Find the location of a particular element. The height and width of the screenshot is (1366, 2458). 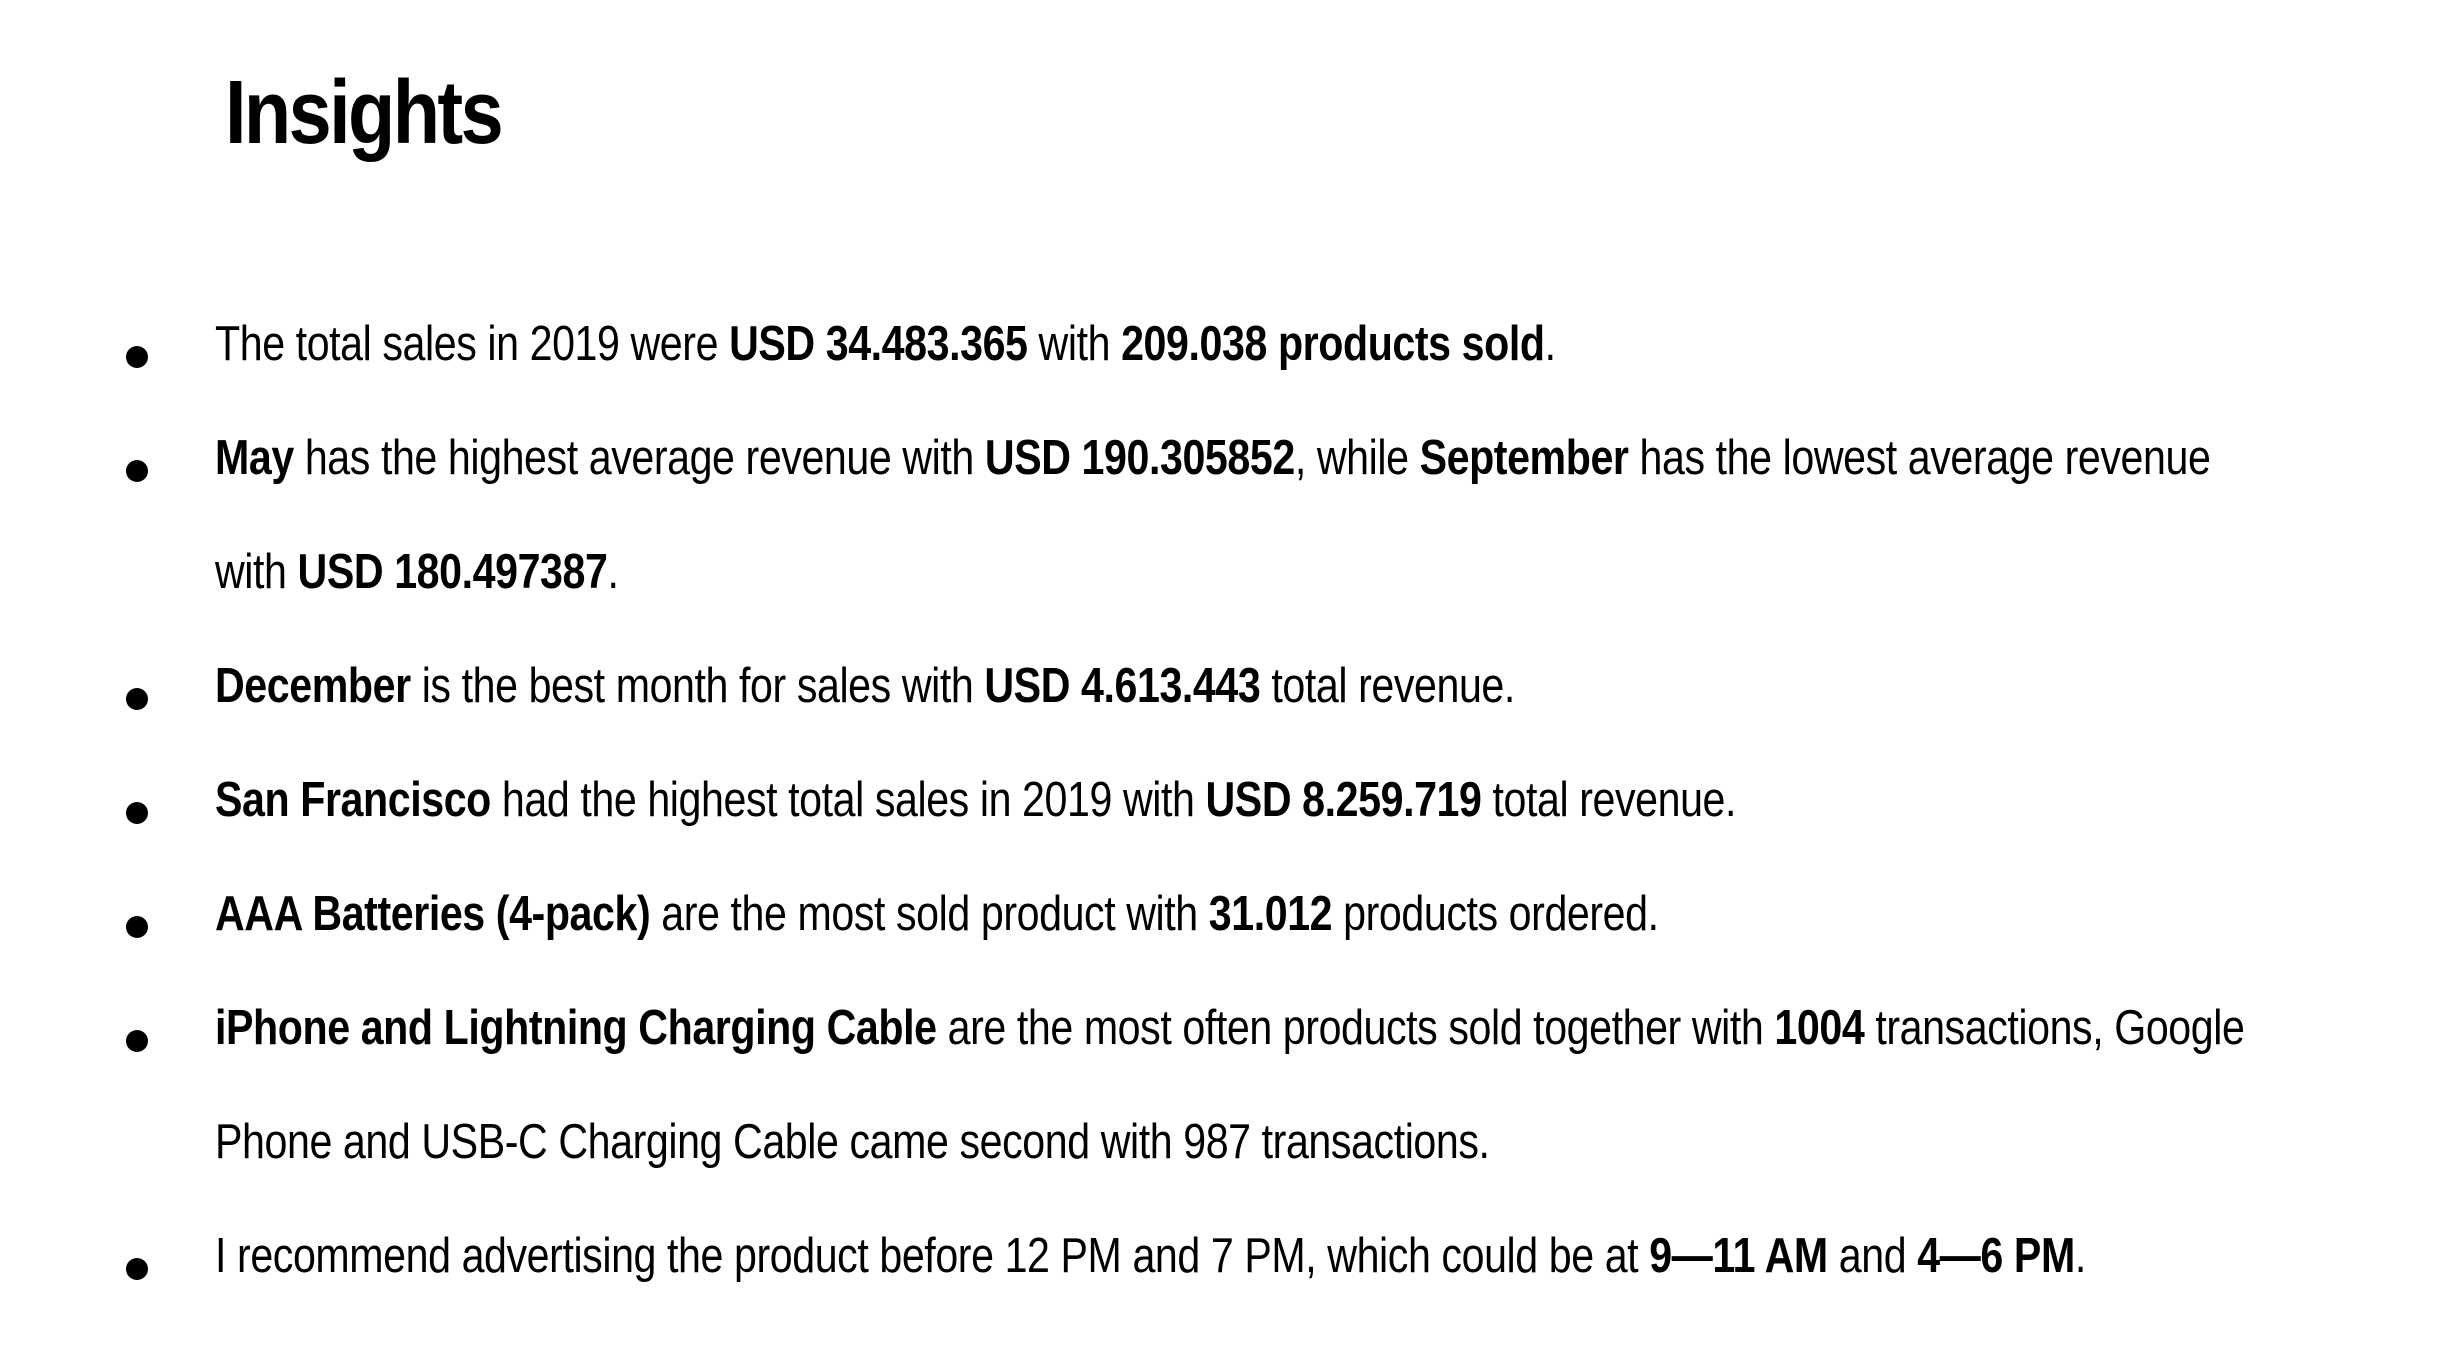

body-text: and is located at coordinates (1872, 1256).